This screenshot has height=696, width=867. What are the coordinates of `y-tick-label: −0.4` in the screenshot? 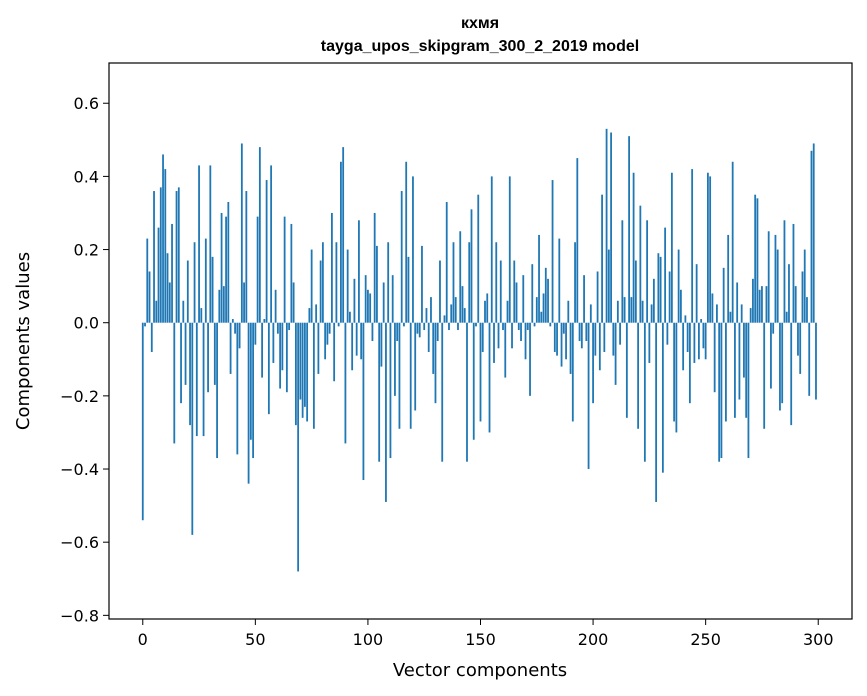 It's located at (79, 469).